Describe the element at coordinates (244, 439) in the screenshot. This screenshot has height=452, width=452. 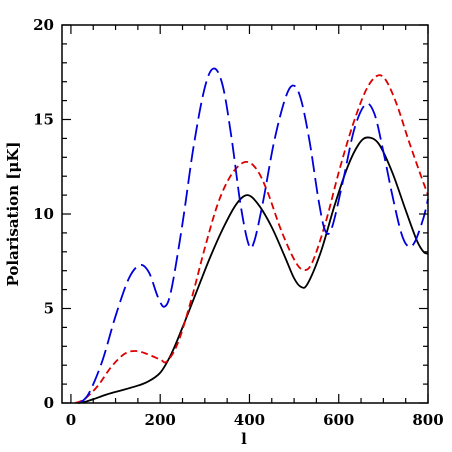
I see `x-axis-label: l` at that location.